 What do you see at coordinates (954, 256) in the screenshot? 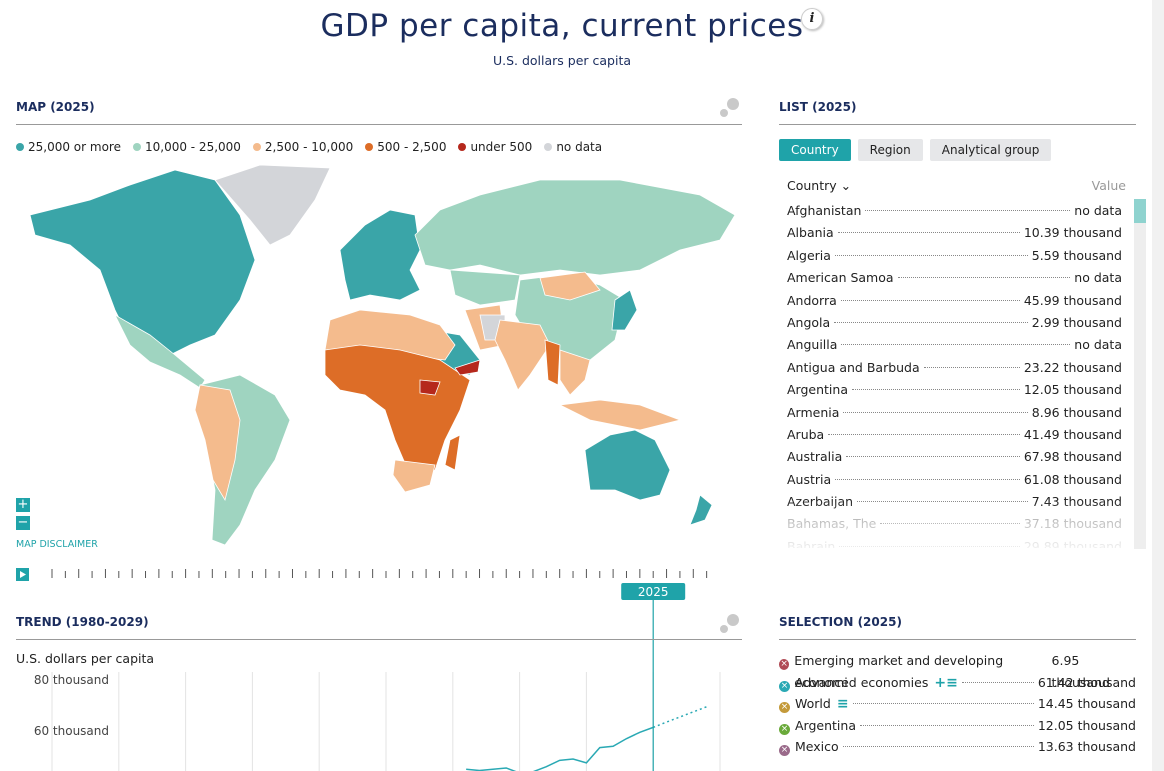
I see `list-row: Algeria 5.59 thousand` at bounding box center [954, 256].